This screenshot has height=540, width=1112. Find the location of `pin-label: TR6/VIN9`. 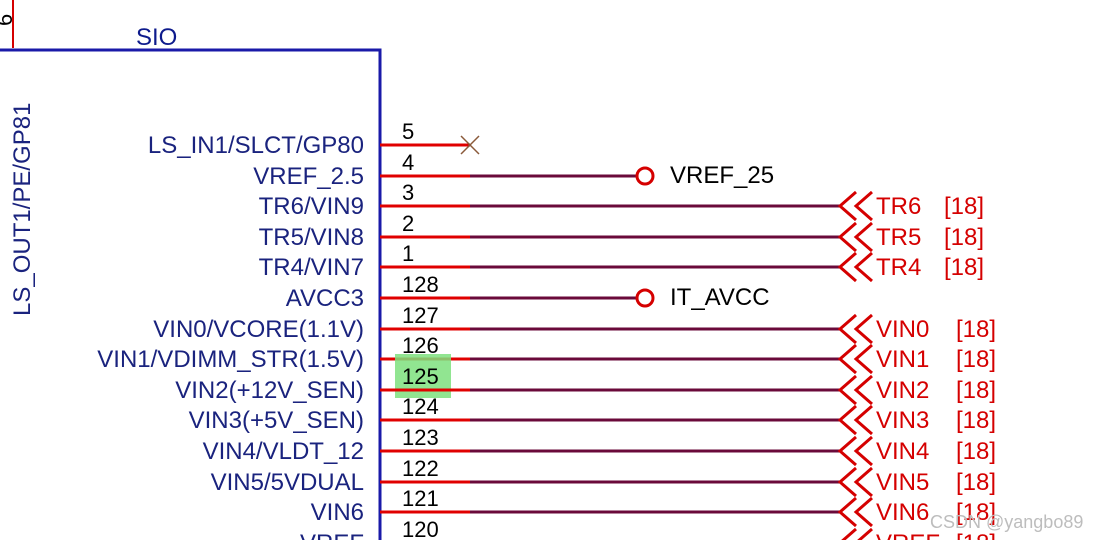

pin-label: TR6/VIN9 is located at coordinates (311, 206).